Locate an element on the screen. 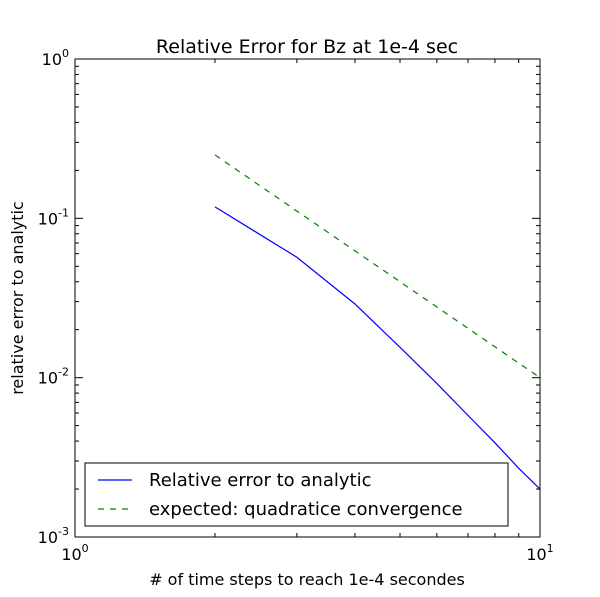 The width and height of the screenshot is (600, 597). y-tick-label: 10⁰ is located at coordinates (55, 58).